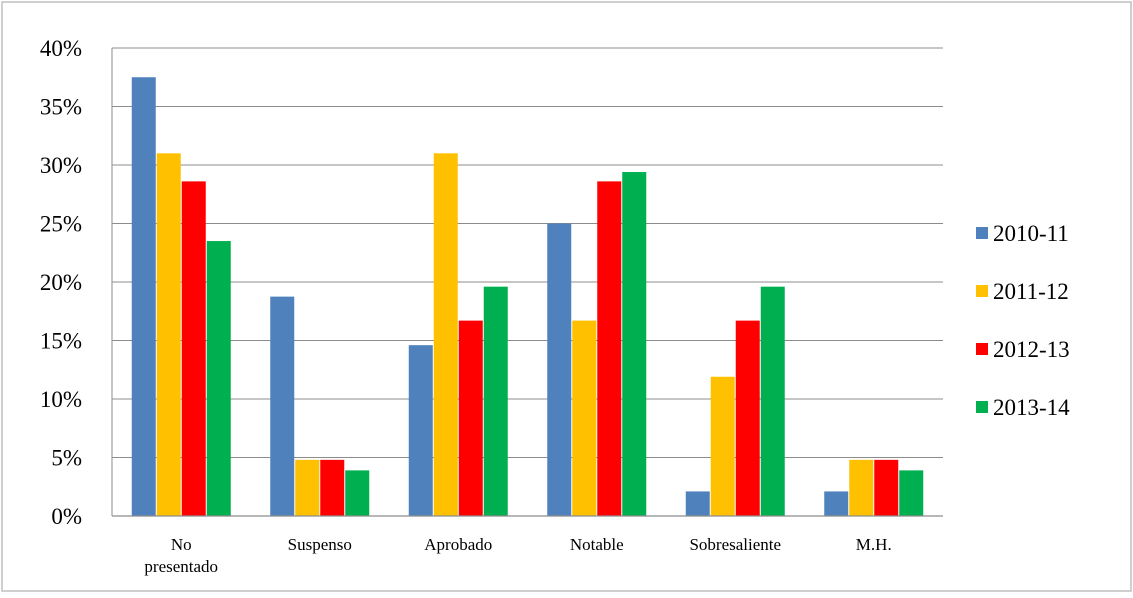 The width and height of the screenshot is (1133, 598). Describe the element at coordinates (61, 224) in the screenshot. I see `y-tick-label: 25%` at that location.